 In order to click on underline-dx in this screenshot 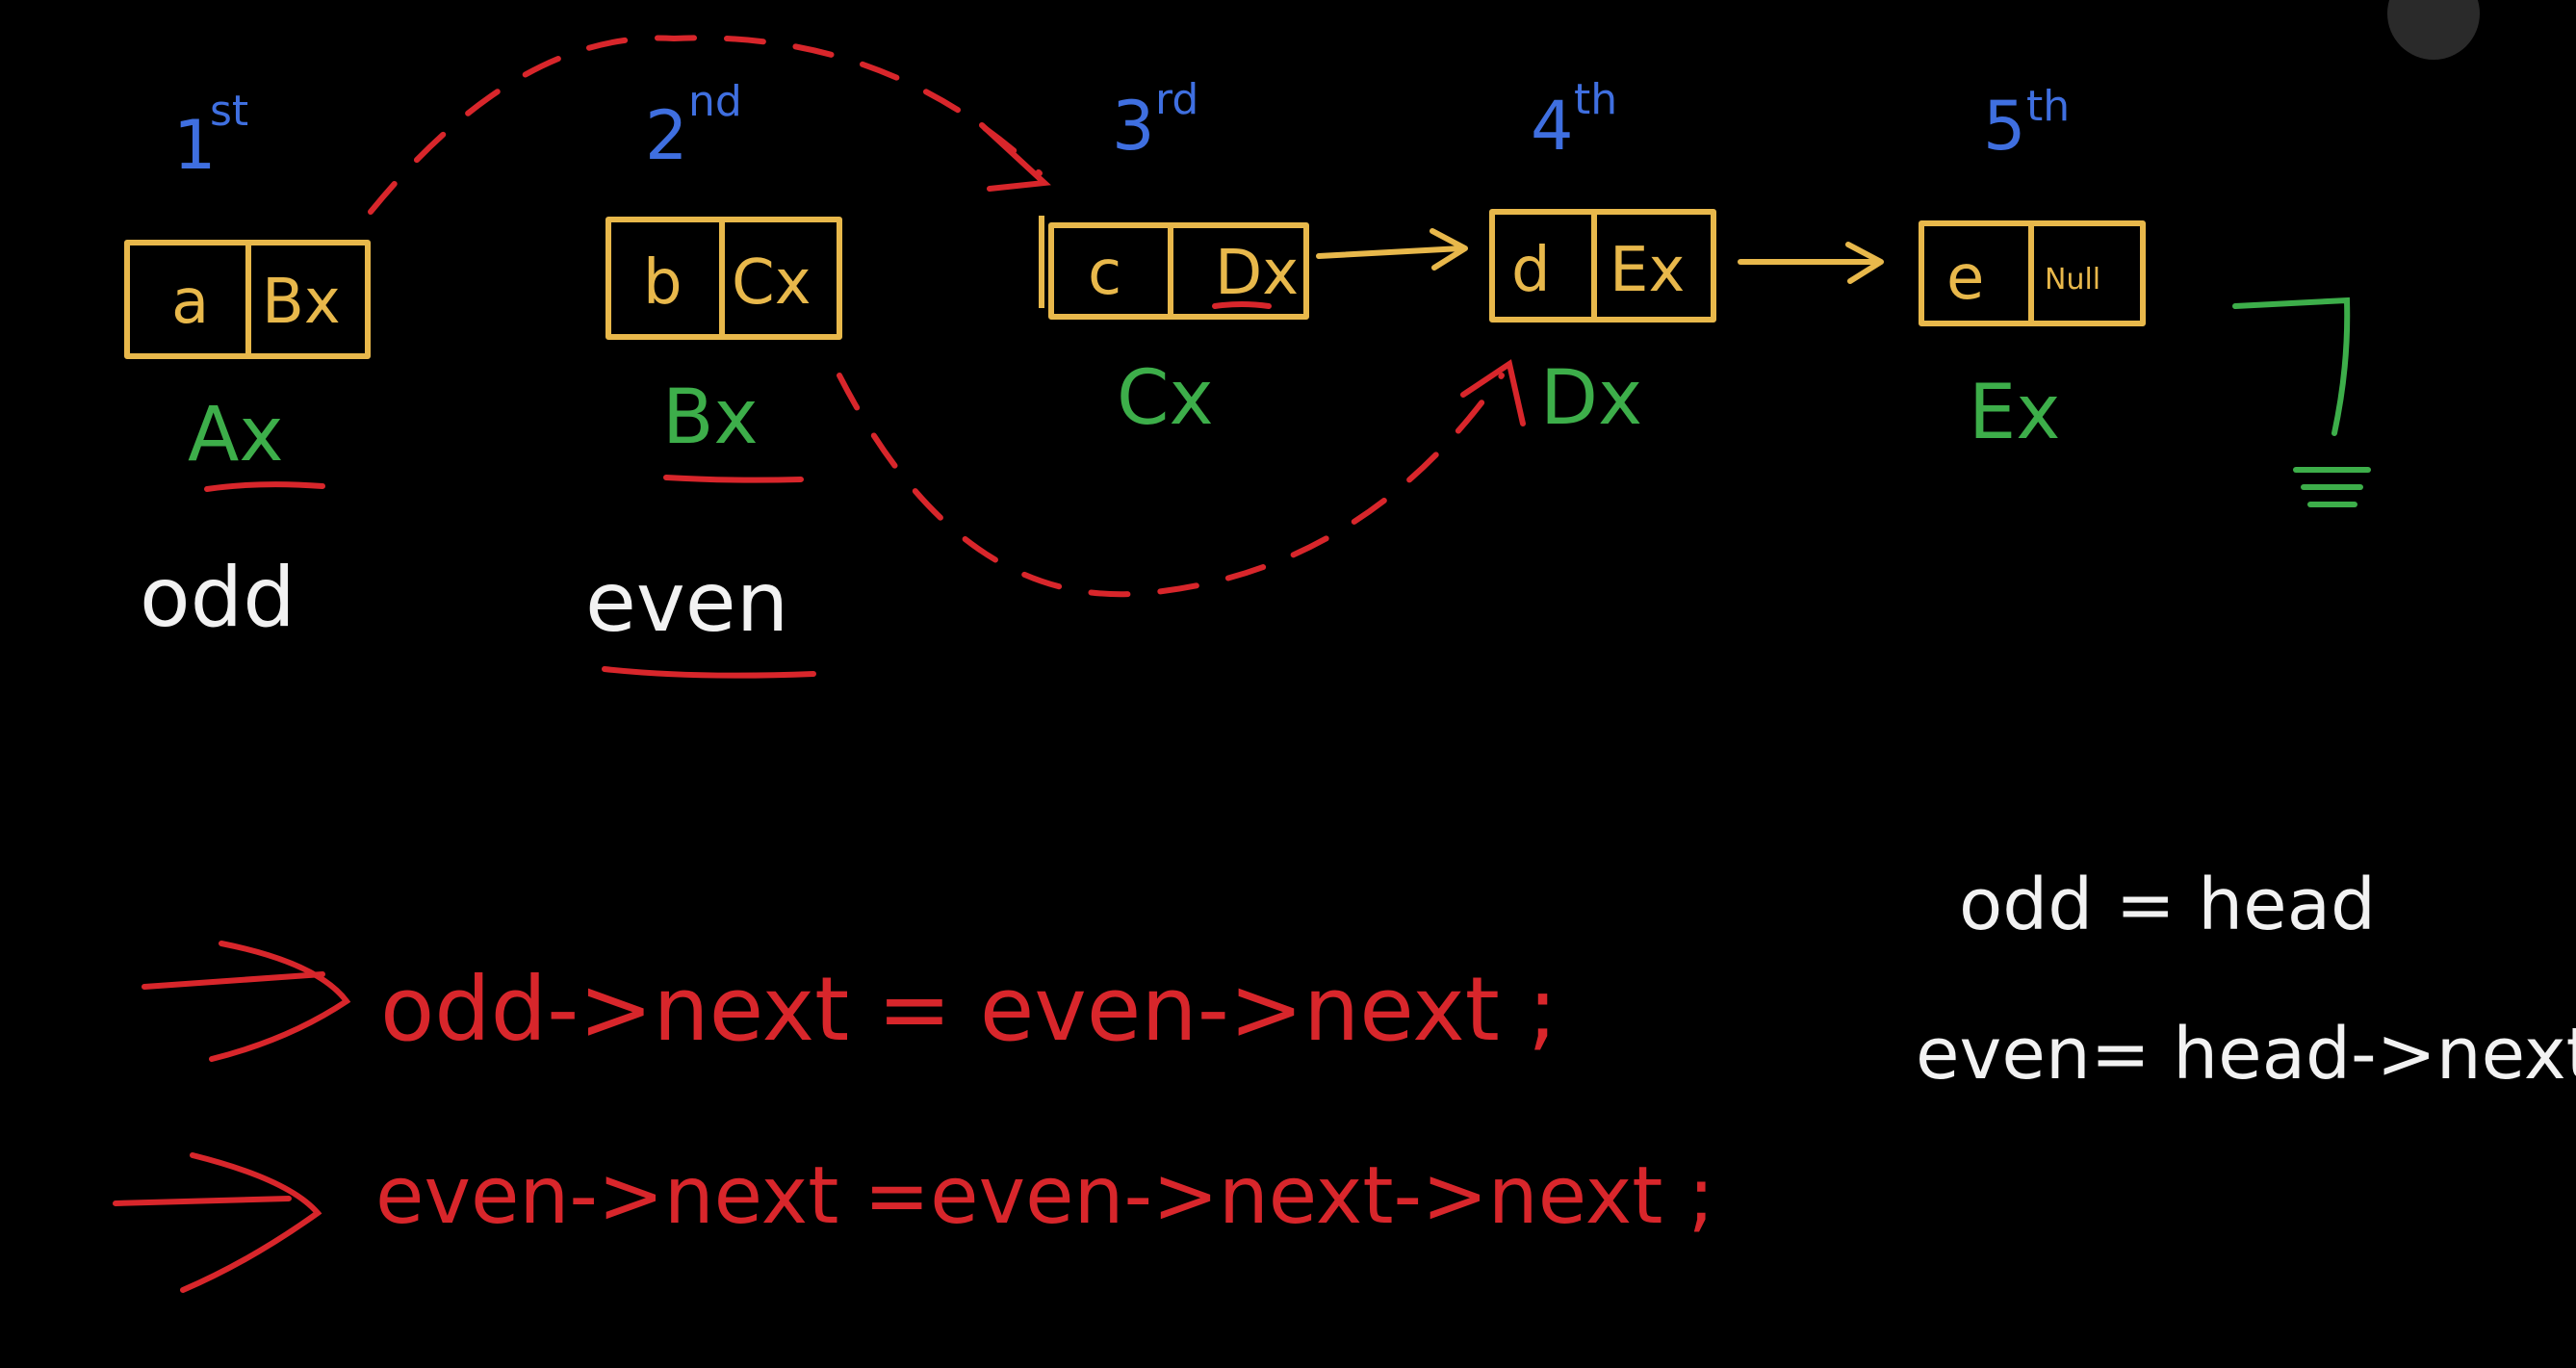, I will do `click(1242, 305)`.